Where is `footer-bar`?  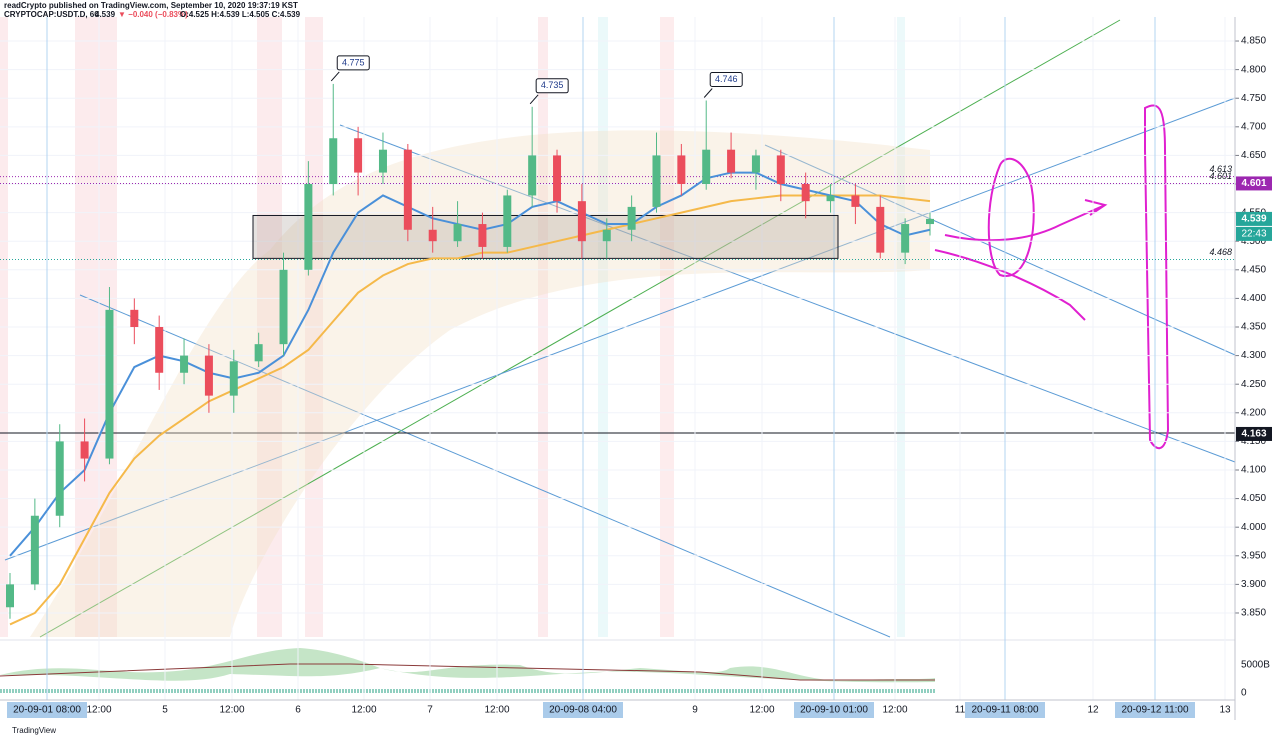 footer-bar is located at coordinates (640, 732).